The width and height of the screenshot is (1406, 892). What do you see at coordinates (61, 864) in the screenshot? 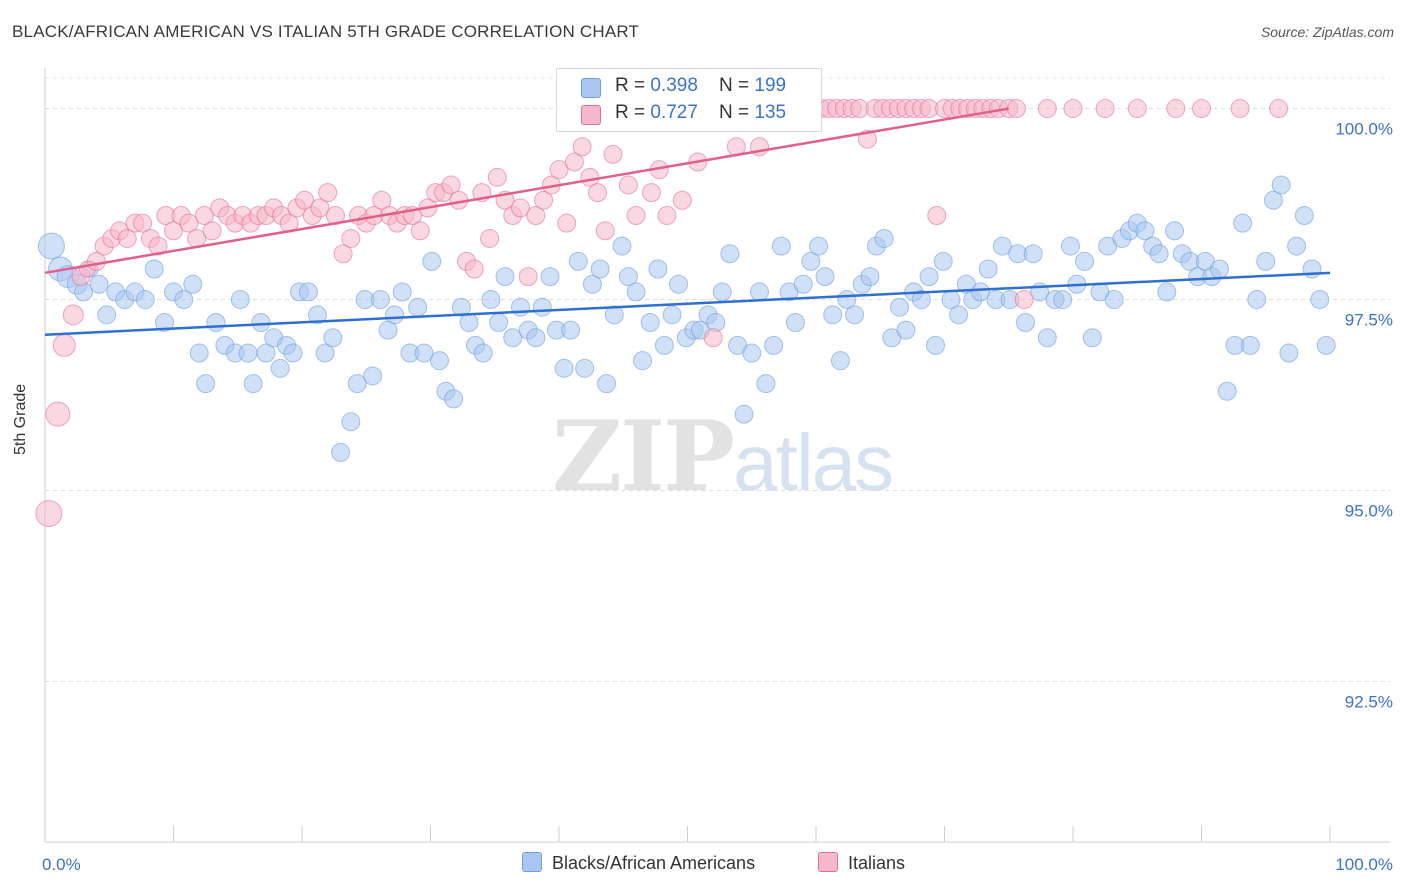
I see `x-tick-label: 0.0%` at bounding box center [61, 864].